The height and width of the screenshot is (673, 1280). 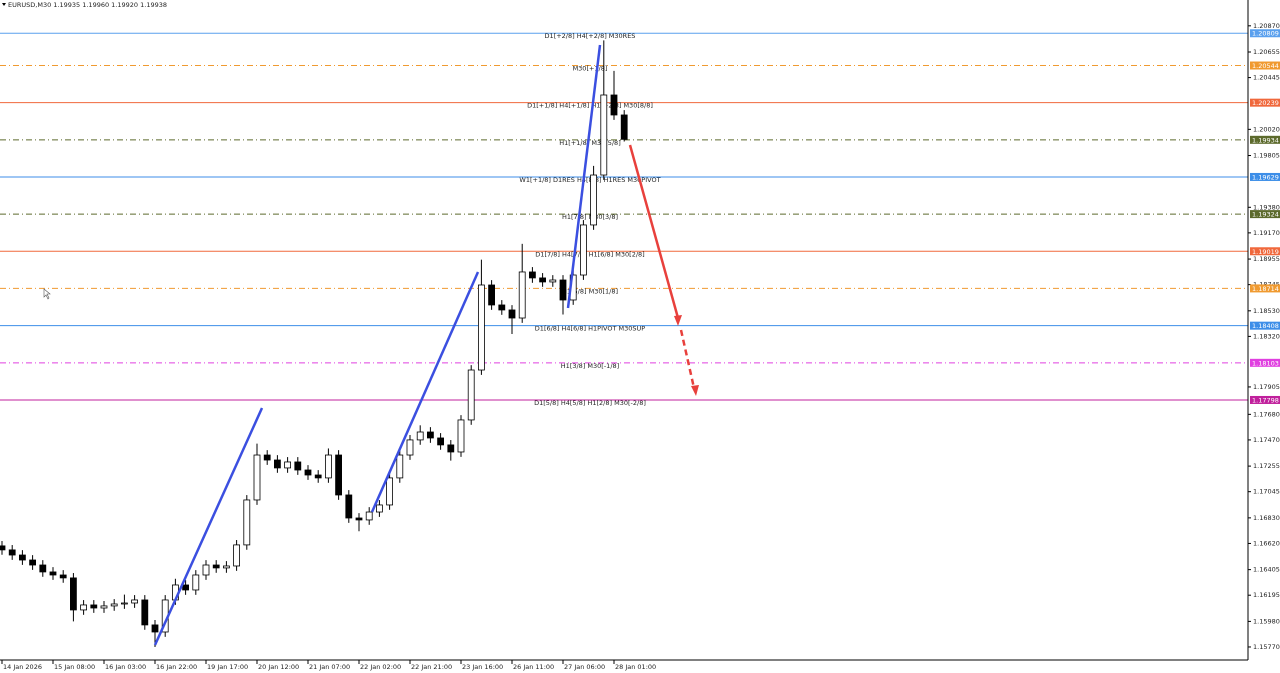 What do you see at coordinates (47, 294) in the screenshot?
I see `mouse-cursor` at bounding box center [47, 294].